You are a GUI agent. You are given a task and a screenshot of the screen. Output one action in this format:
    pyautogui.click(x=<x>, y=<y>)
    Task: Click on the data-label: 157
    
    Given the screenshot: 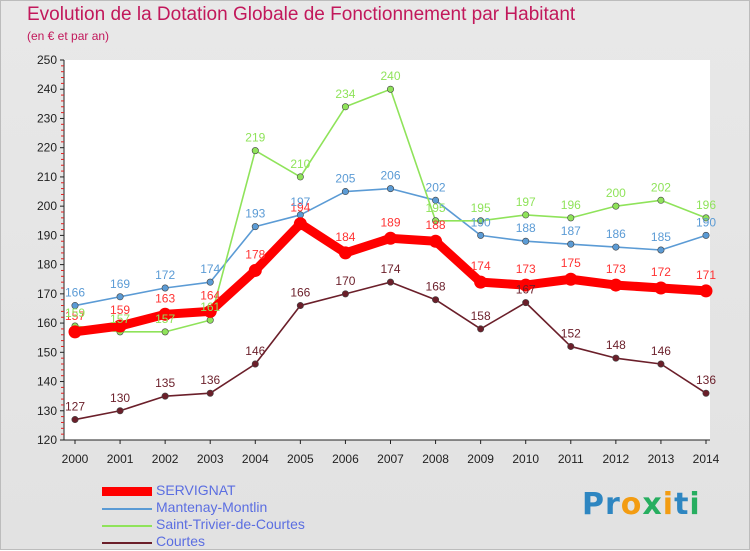 What is the action you would take?
    pyautogui.click(x=120, y=319)
    